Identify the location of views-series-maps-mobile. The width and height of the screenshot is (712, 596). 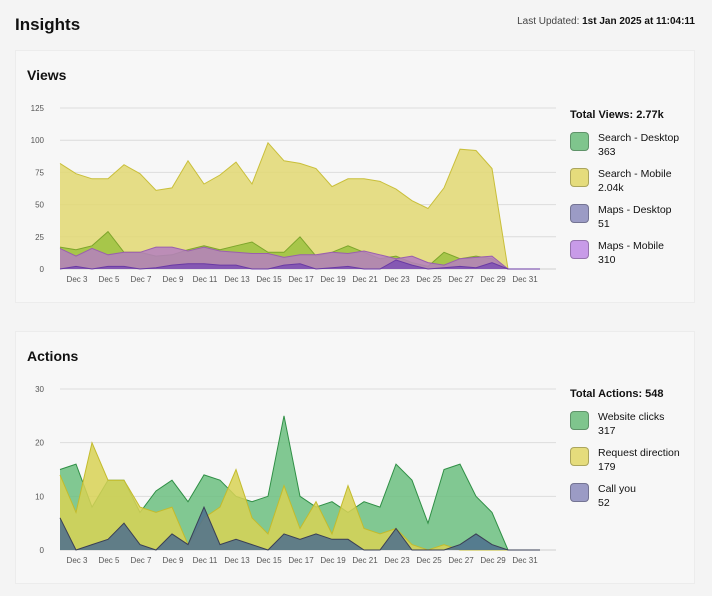
(300, 258).